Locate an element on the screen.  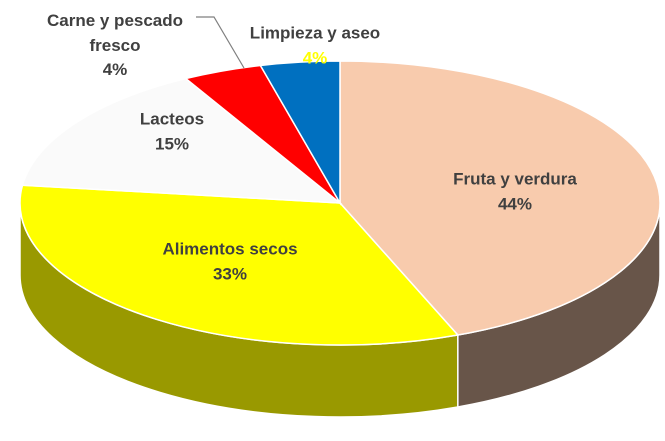
category-label: Lacteos is located at coordinates (172, 119).